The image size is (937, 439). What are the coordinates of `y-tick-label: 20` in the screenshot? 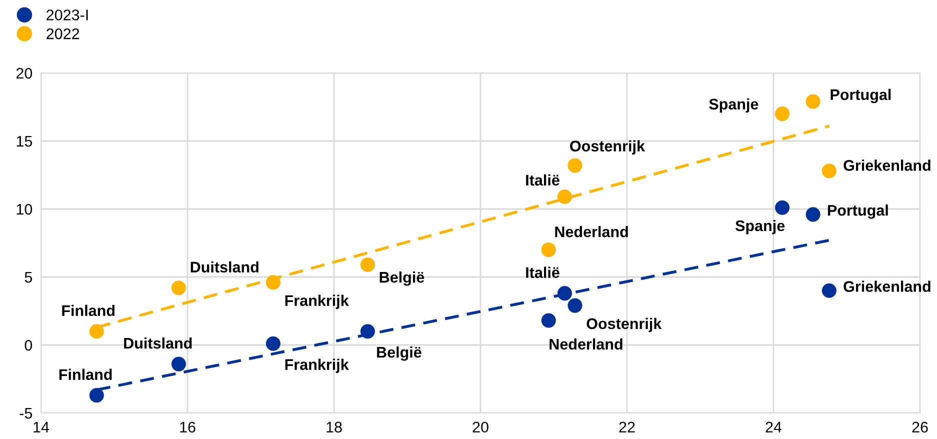 It's located at (24, 73).